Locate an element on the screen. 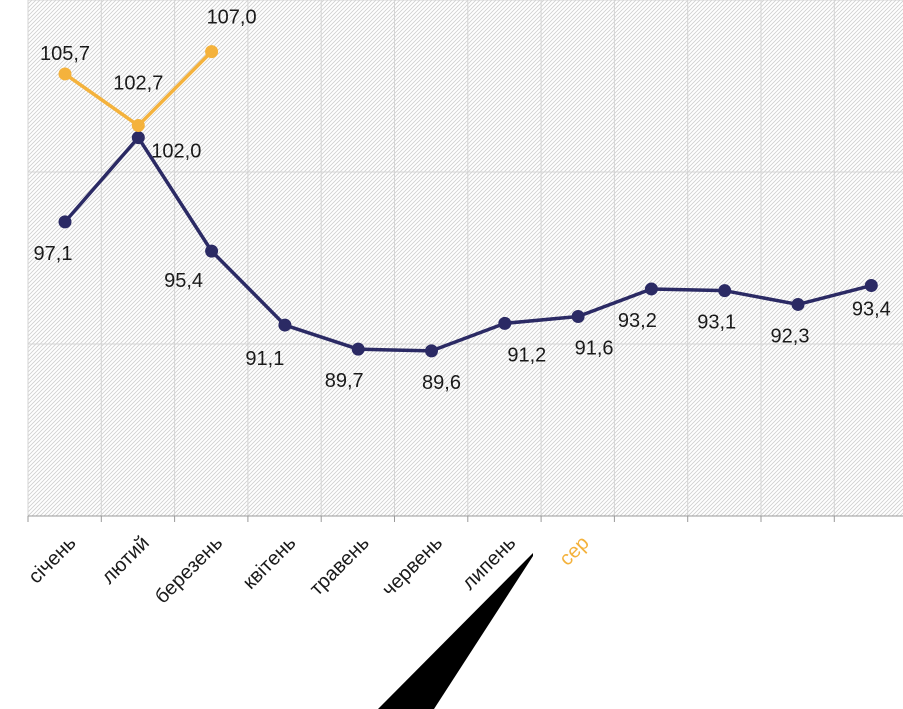 The height and width of the screenshot is (709, 903). data-label: 95,4 is located at coordinates (183, 281).